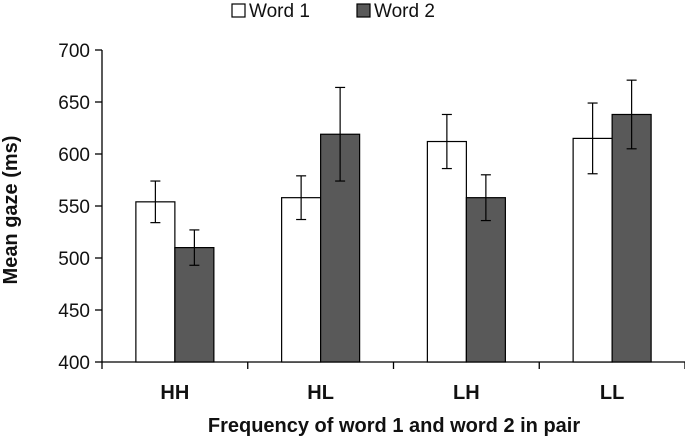  Describe the element at coordinates (466, 393) in the screenshot. I see `x-tick-label-lh: LH` at that location.